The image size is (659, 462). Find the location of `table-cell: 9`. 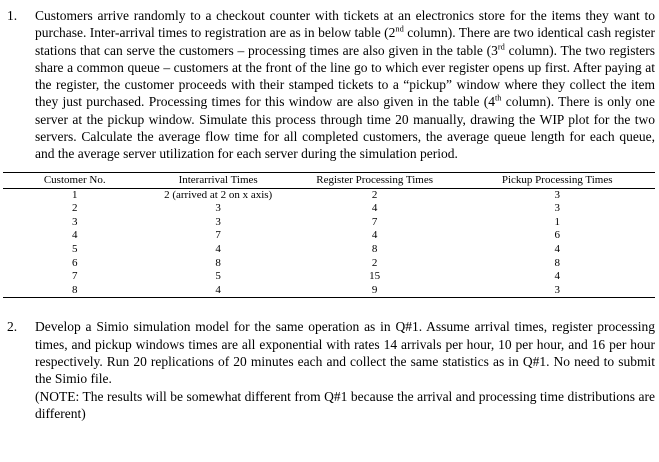

table-cell: 9 is located at coordinates (374, 289).